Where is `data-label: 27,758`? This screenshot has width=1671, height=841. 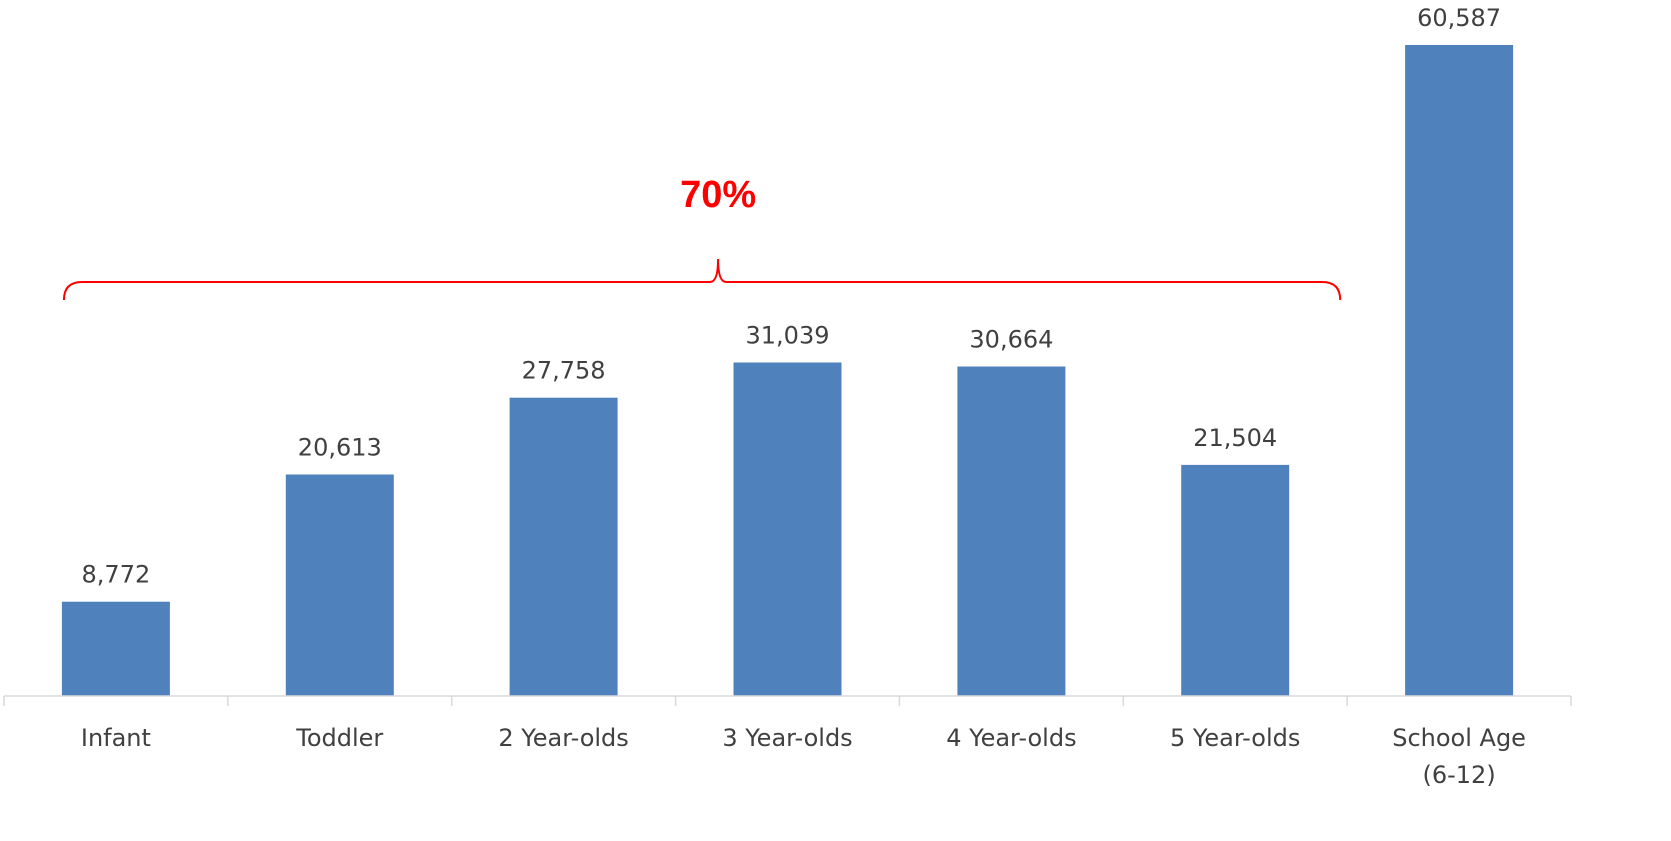 data-label: 27,758 is located at coordinates (564, 371).